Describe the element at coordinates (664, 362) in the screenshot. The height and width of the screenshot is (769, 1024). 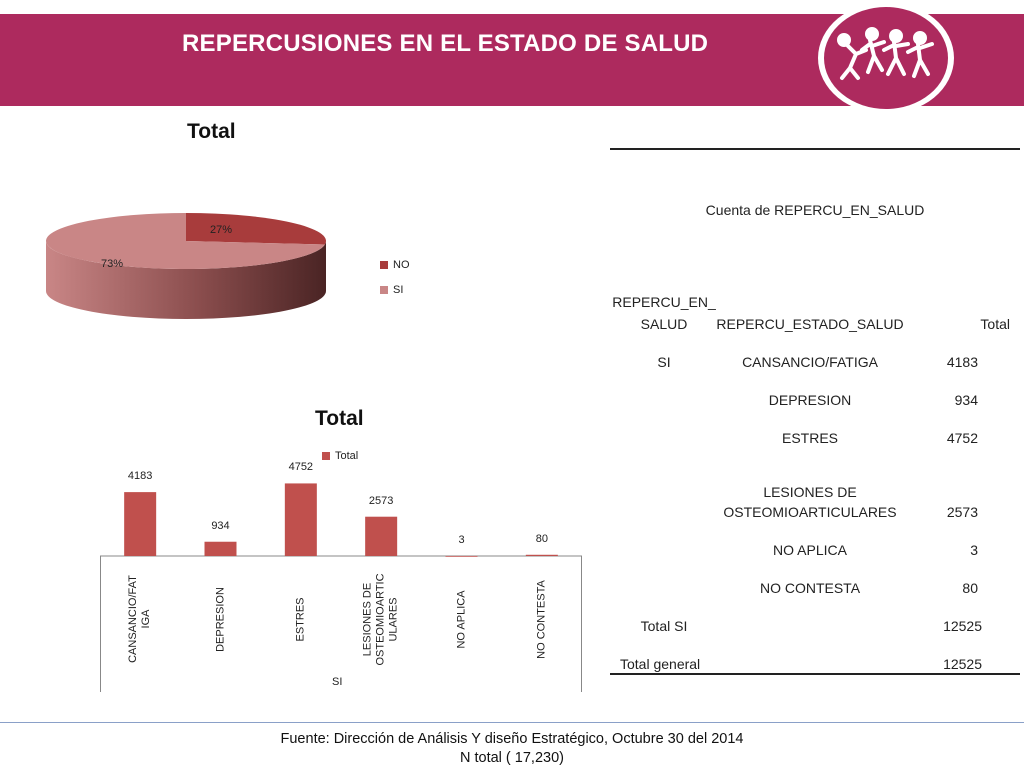
I see `pivot-group-si: SI` at that location.